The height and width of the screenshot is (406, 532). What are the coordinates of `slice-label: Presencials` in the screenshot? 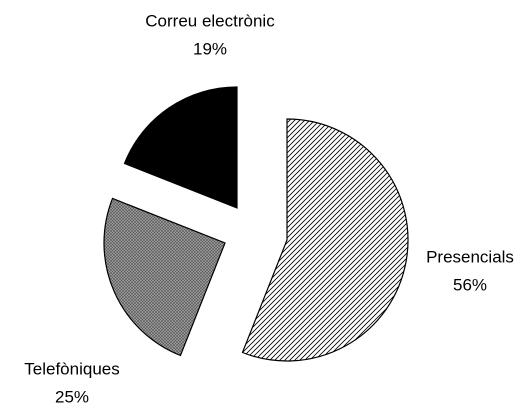 It's located at (470, 256).